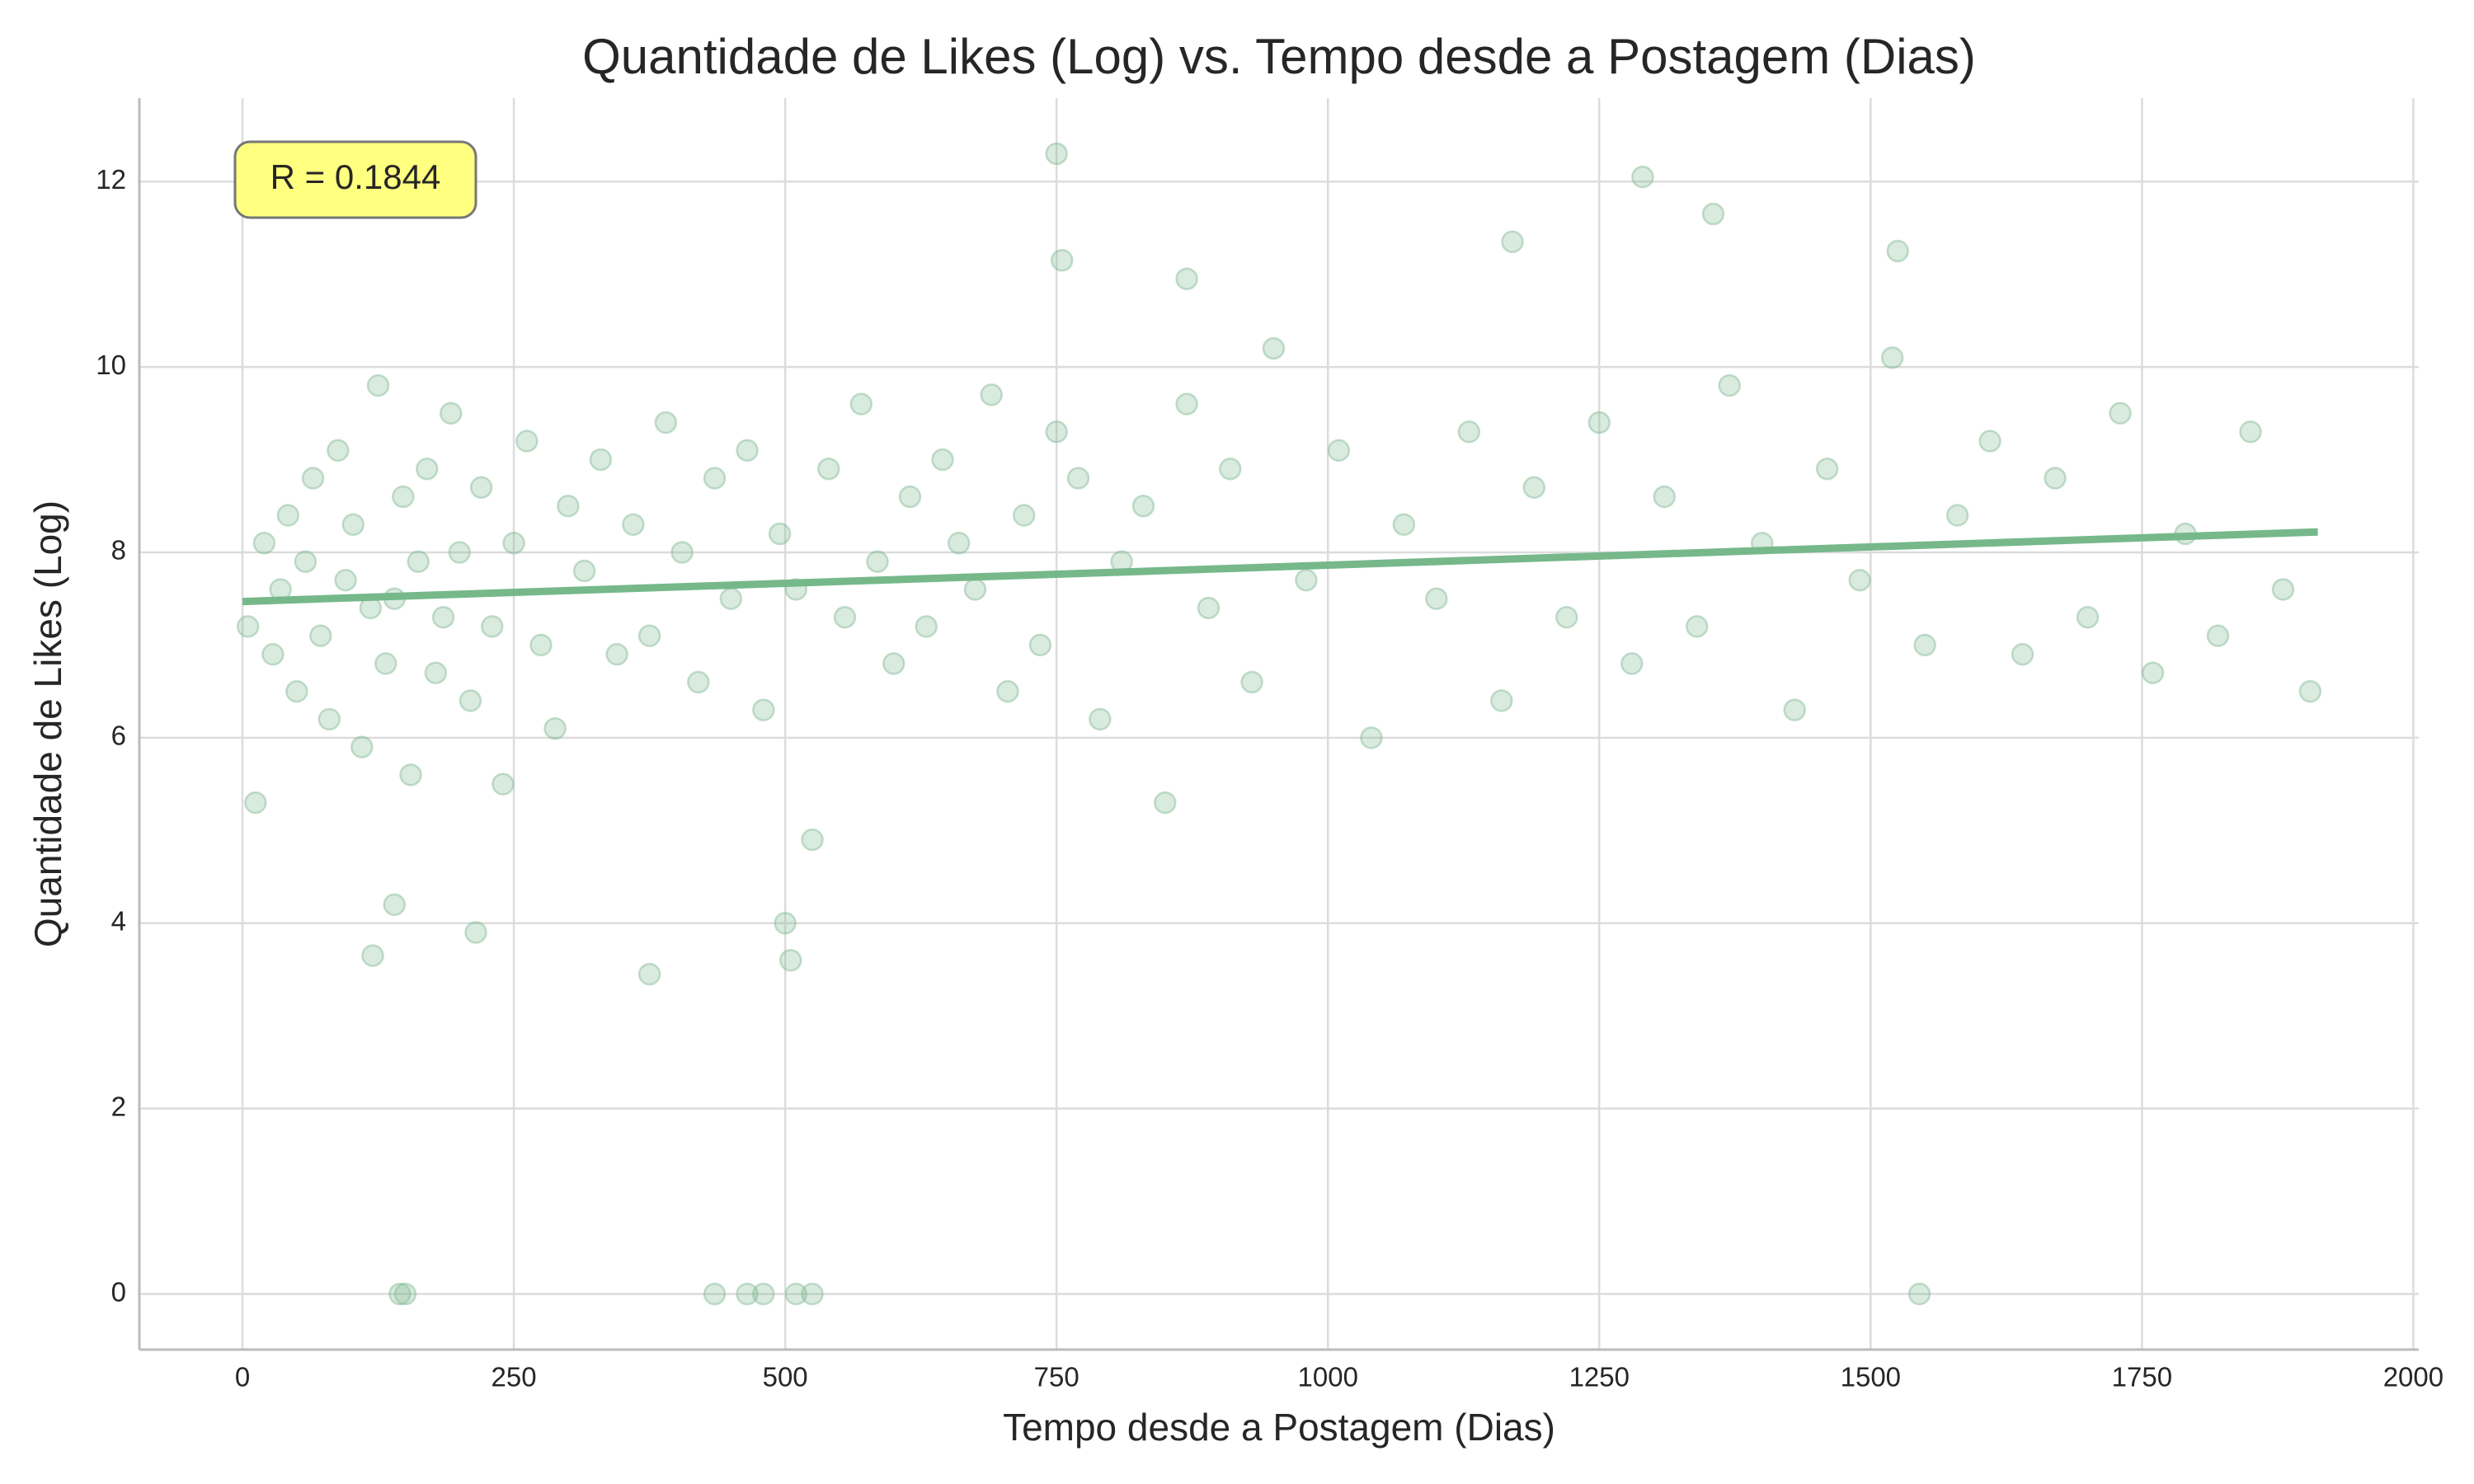 Image resolution: width=2474 pixels, height=1484 pixels. Describe the element at coordinates (111, 179) in the screenshot. I see `y-tick-label: 12` at that location.